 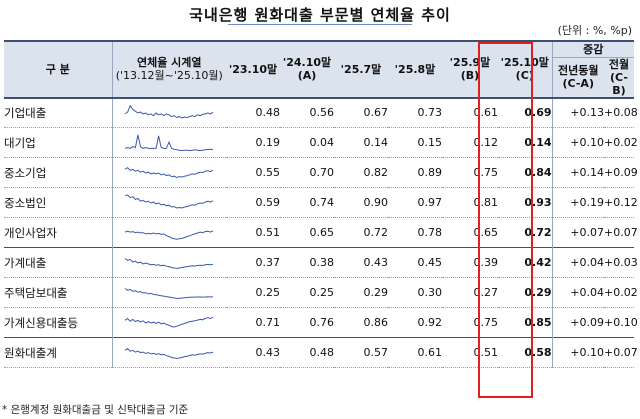 I want to click on value-cell: 0.69, so click(x=525, y=112).